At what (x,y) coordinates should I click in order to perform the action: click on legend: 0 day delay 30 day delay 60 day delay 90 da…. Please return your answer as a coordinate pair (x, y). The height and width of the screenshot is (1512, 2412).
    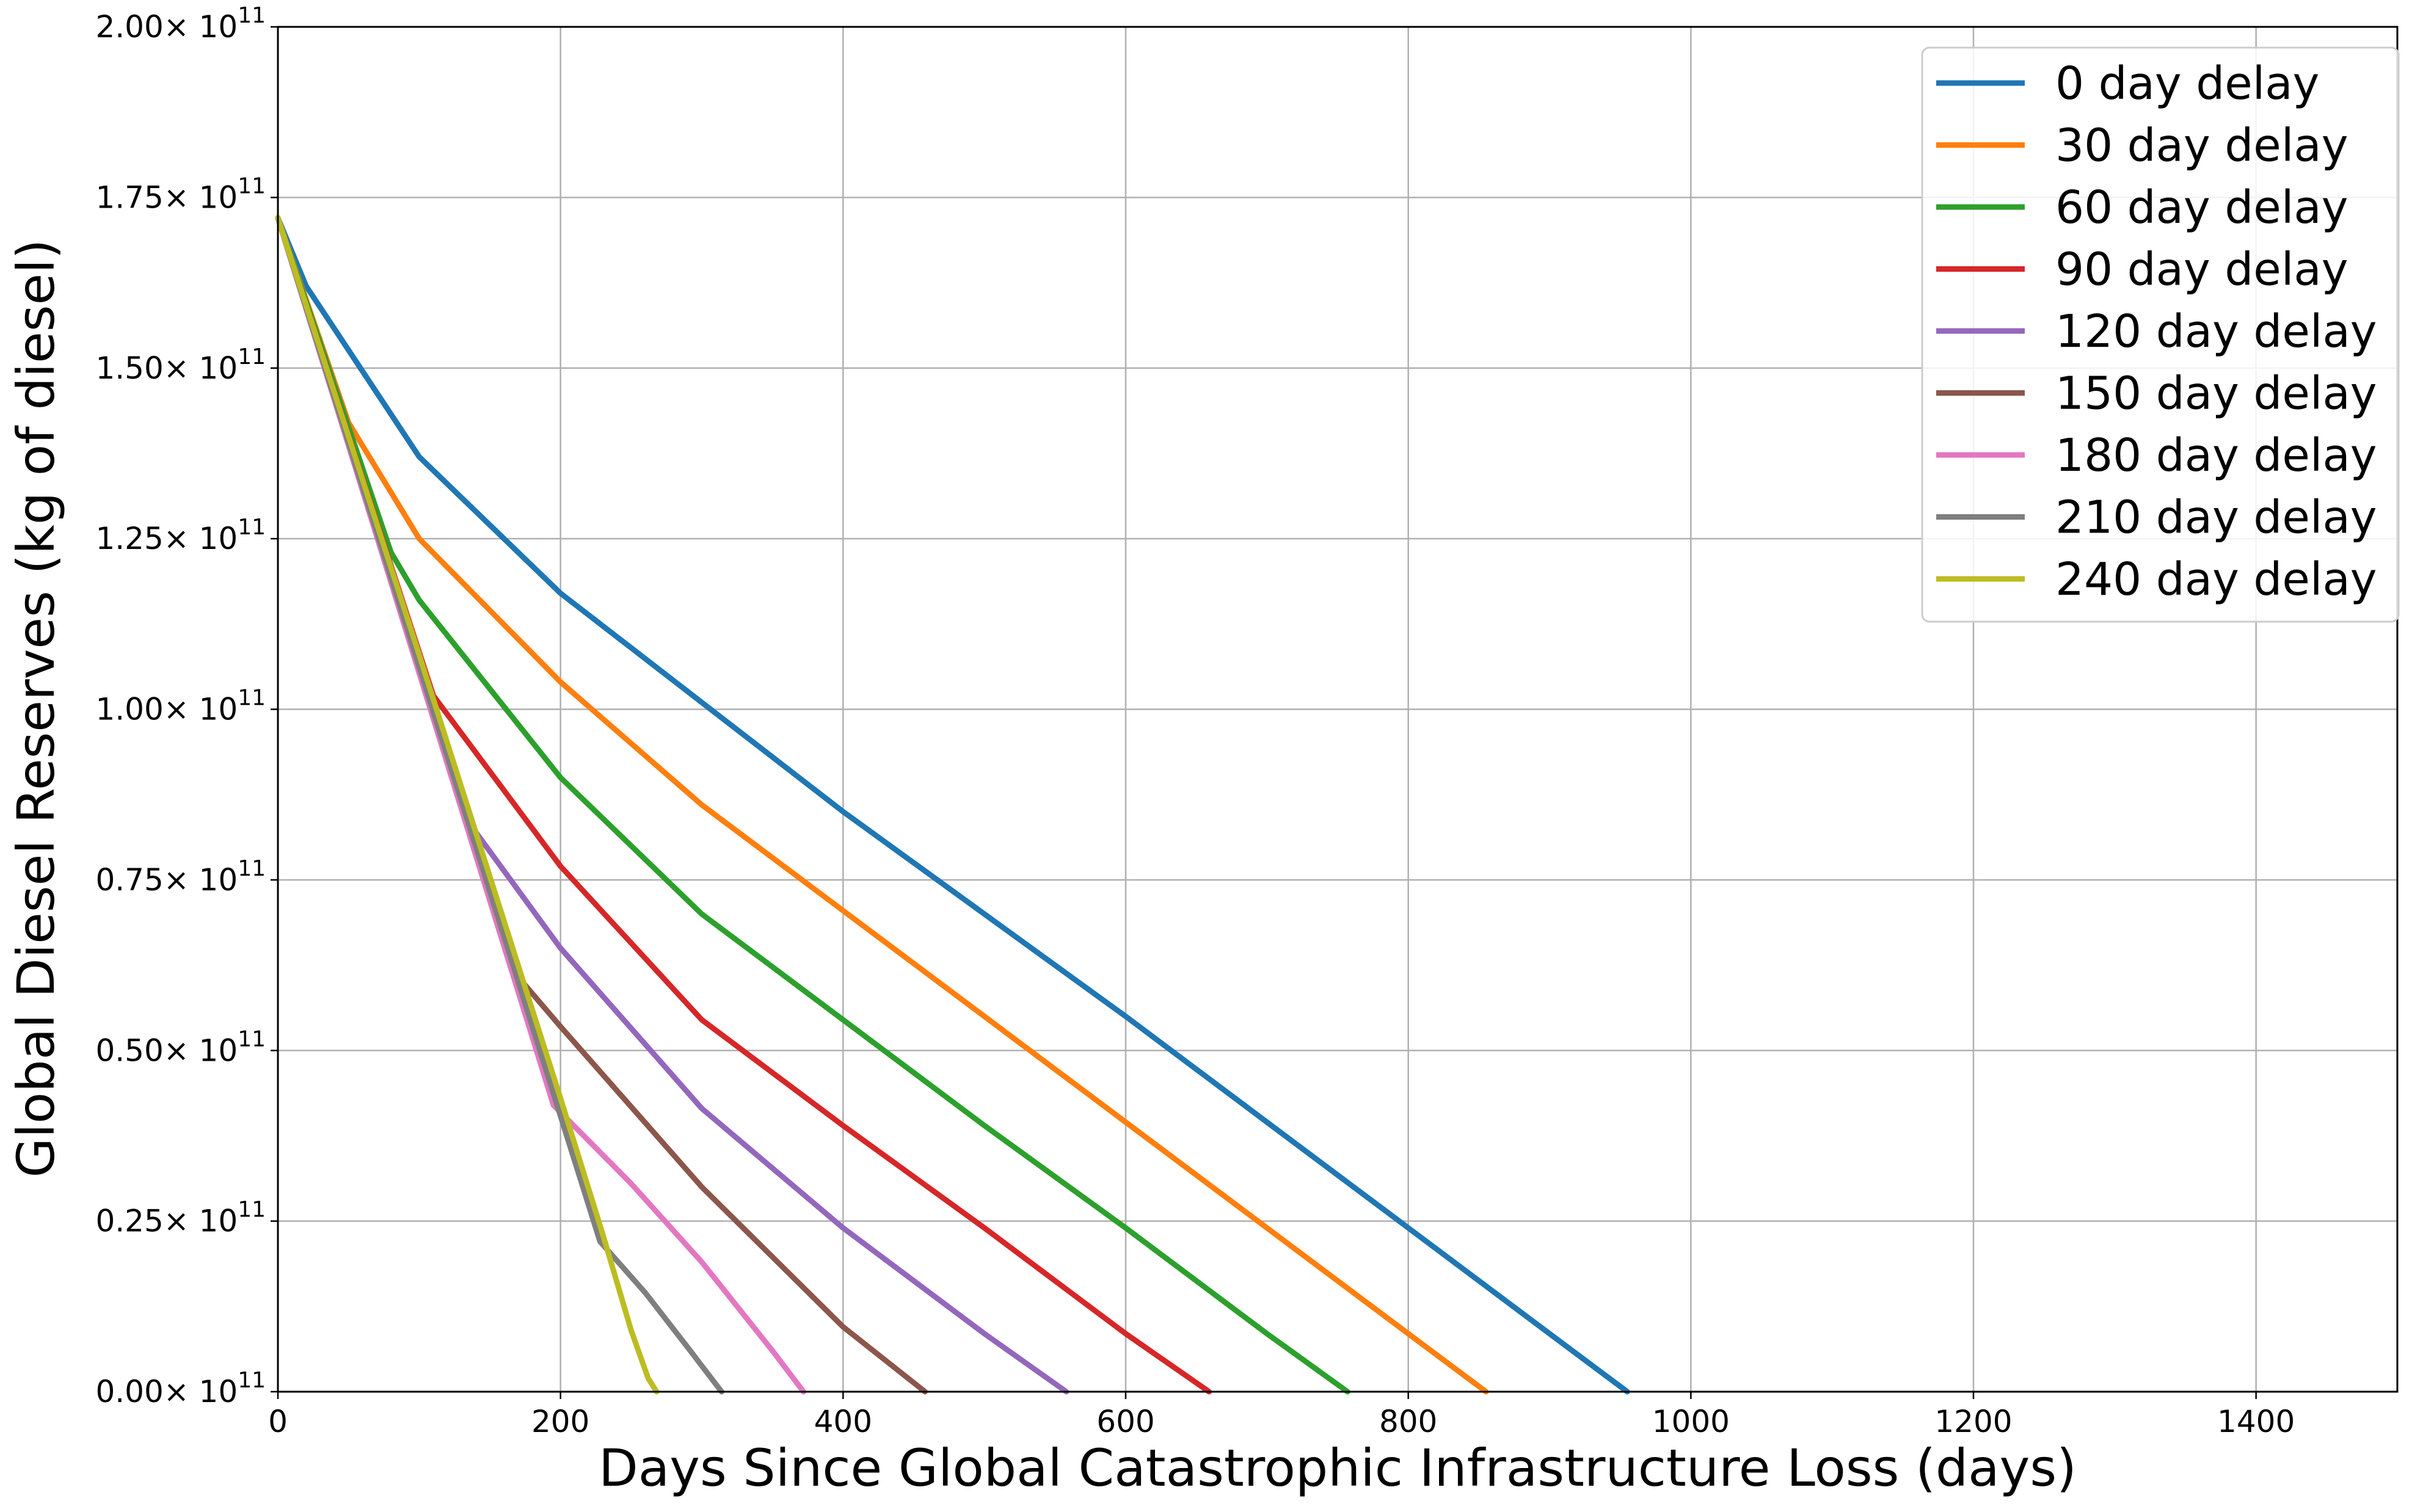
    Looking at the image, I should click on (2161, 334).